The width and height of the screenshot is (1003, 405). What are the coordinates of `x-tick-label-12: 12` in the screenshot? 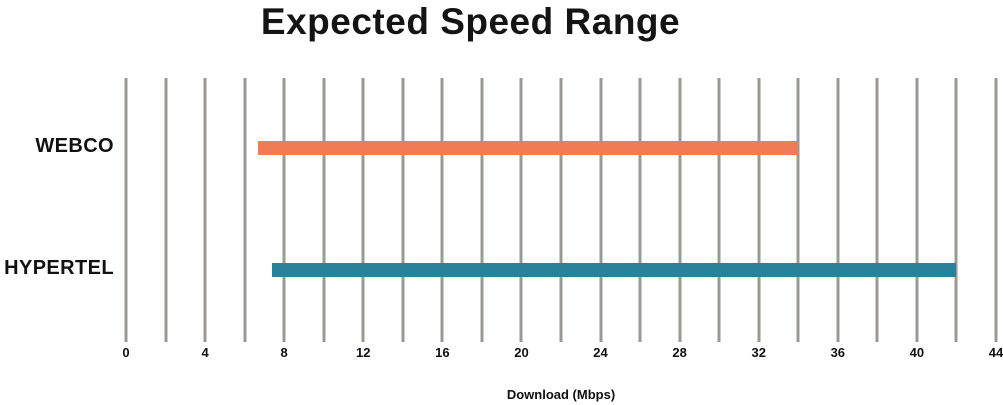 It's located at (363, 352).